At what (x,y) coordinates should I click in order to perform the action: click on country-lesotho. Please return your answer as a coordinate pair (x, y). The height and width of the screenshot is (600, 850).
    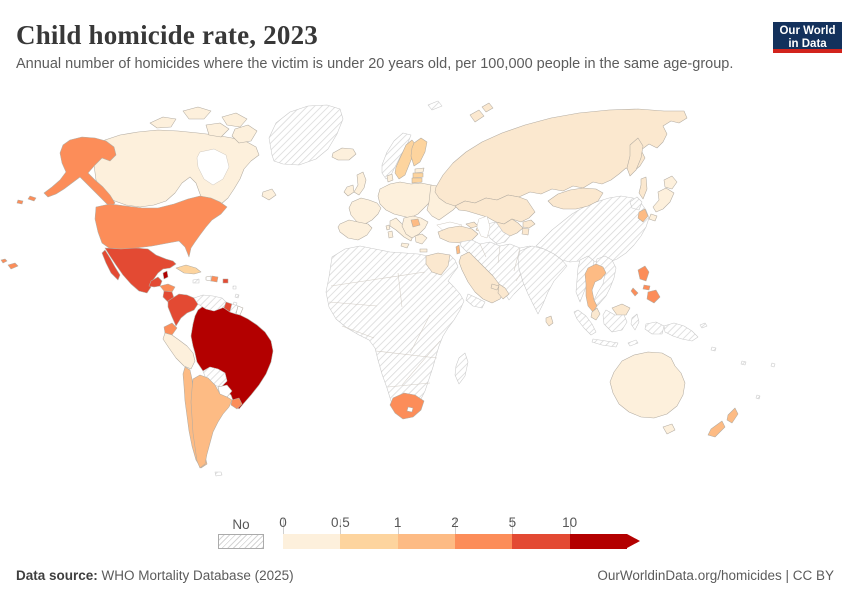
    Looking at the image, I should click on (410, 409).